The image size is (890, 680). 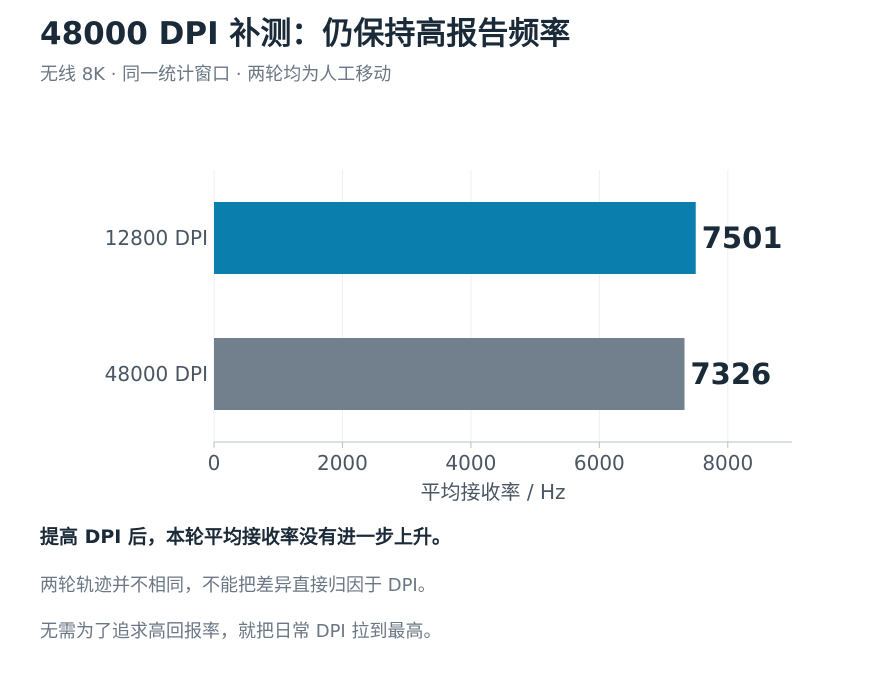 What do you see at coordinates (305, 34) in the screenshot?
I see `page-title: 48000 DPI 补测：仍保持高报告频率` at bounding box center [305, 34].